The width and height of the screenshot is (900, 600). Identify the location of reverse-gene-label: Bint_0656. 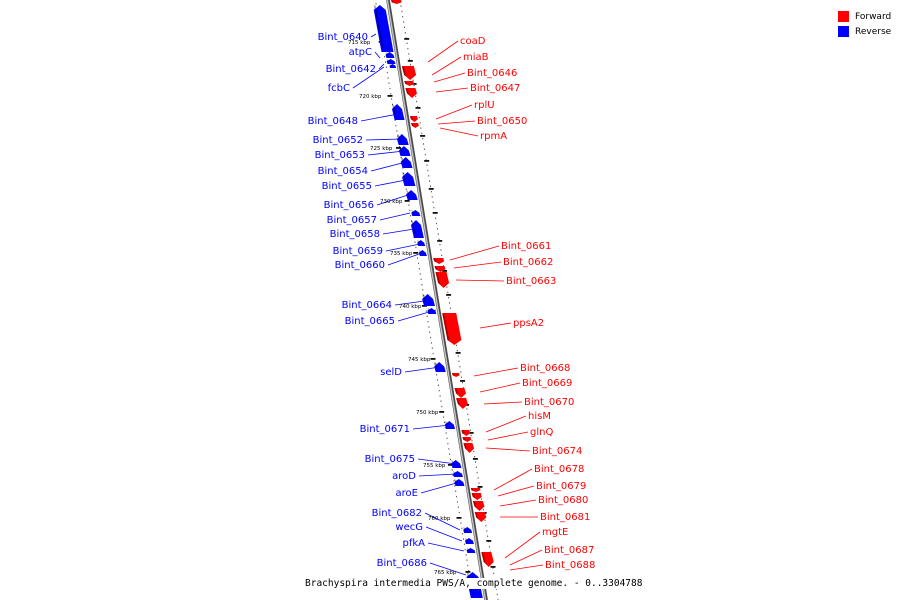
(349, 205).